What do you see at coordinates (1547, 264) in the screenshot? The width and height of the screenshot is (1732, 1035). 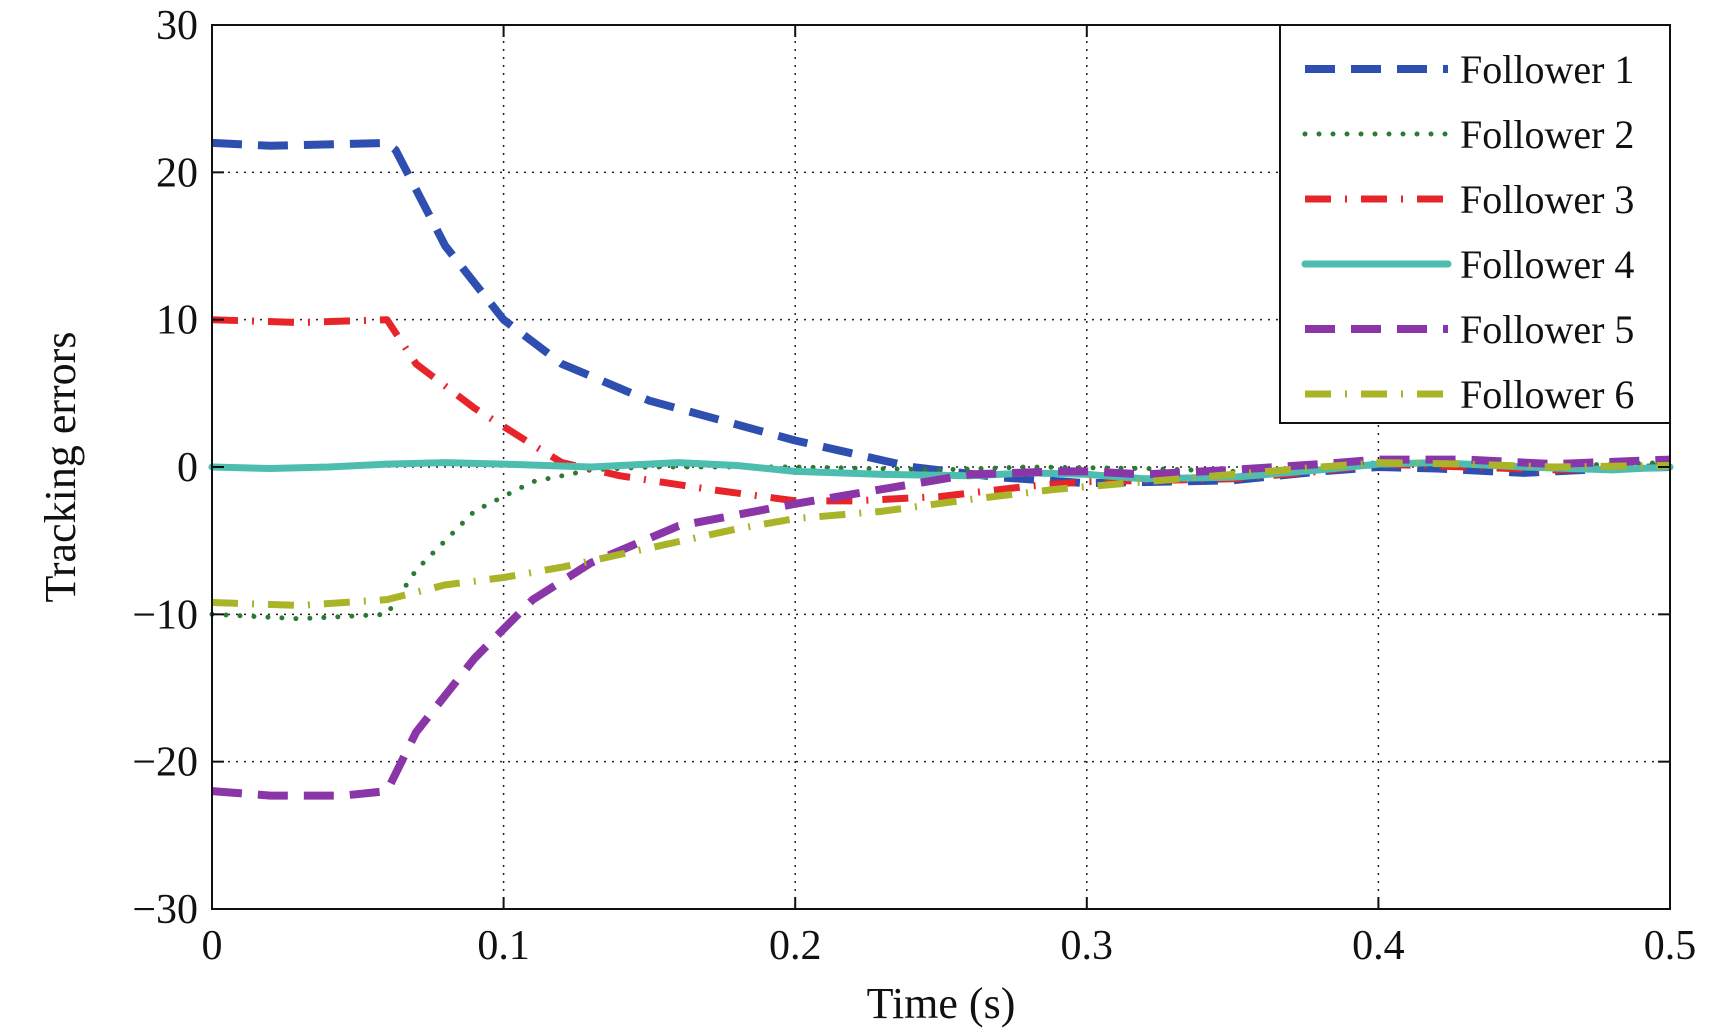 I see `legend-label-follower-4: Follower 4` at bounding box center [1547, 264].